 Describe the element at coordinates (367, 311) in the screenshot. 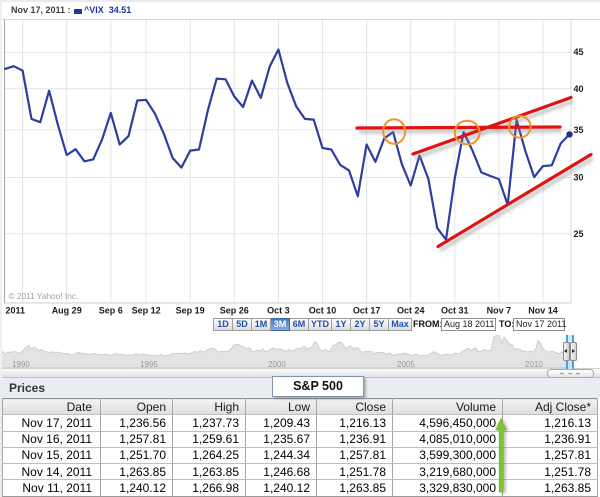

I see `svg-text: Oct 17` at that location.